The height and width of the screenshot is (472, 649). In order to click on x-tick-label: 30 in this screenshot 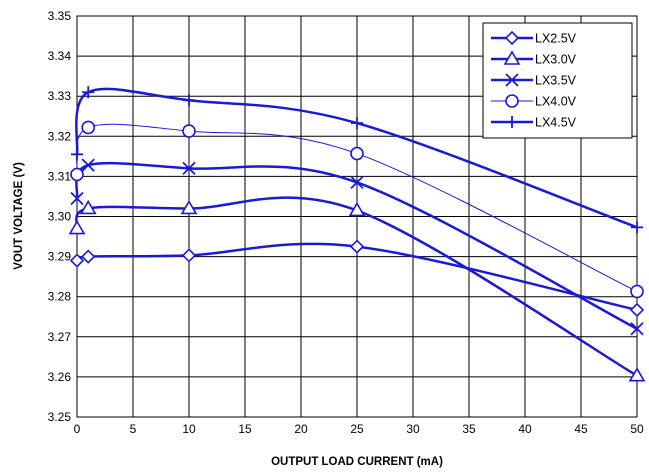, I will do `click(413, 429)`.